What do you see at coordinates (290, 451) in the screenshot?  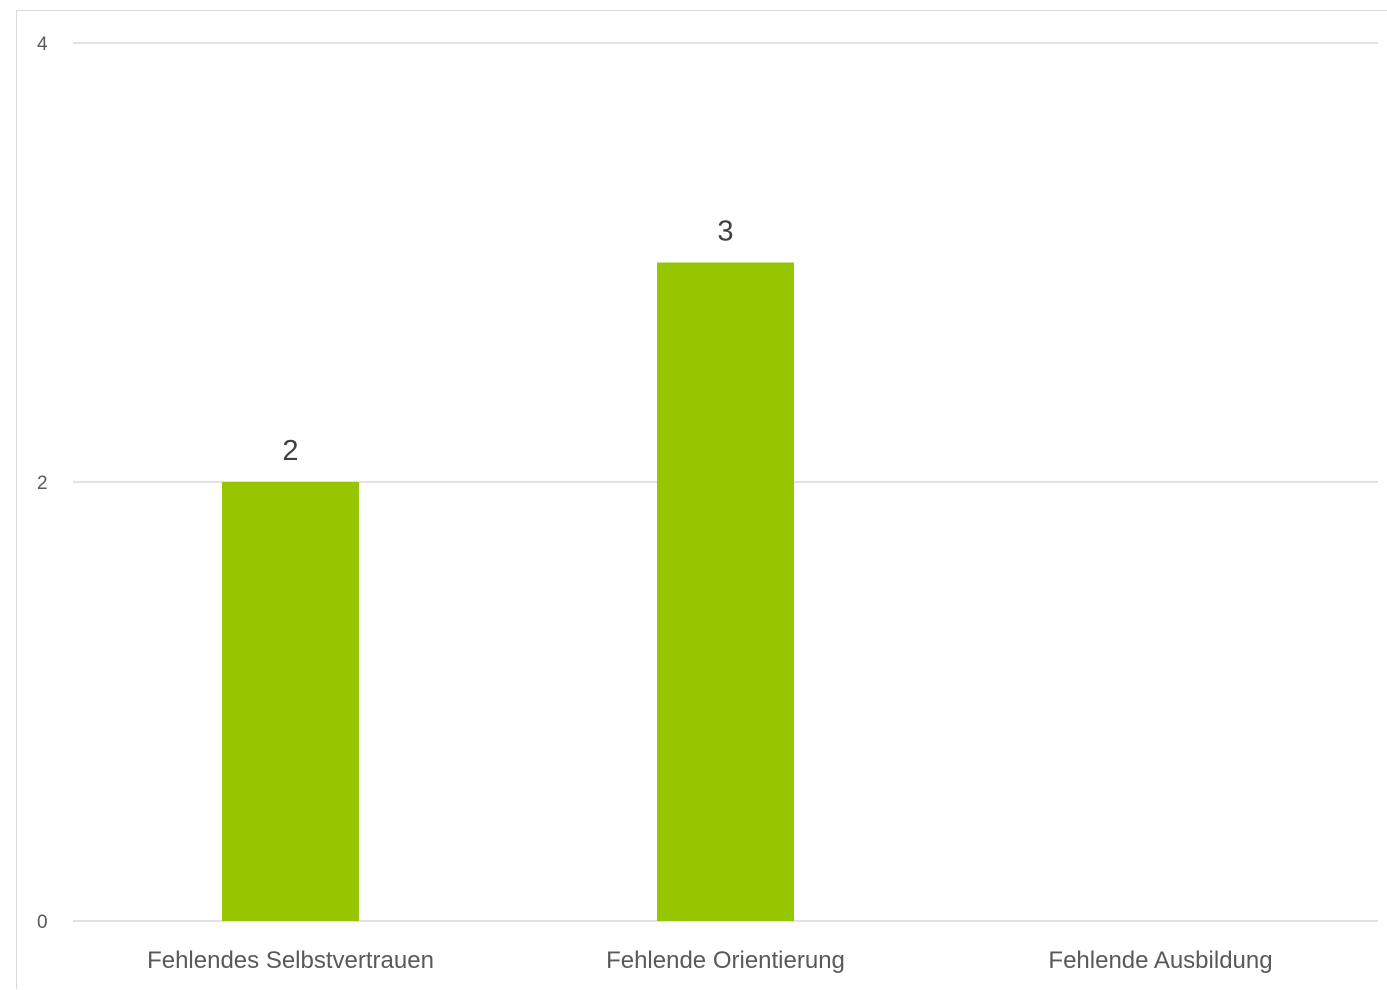 I see `data-label: 2` at bounding box center [290, 451].